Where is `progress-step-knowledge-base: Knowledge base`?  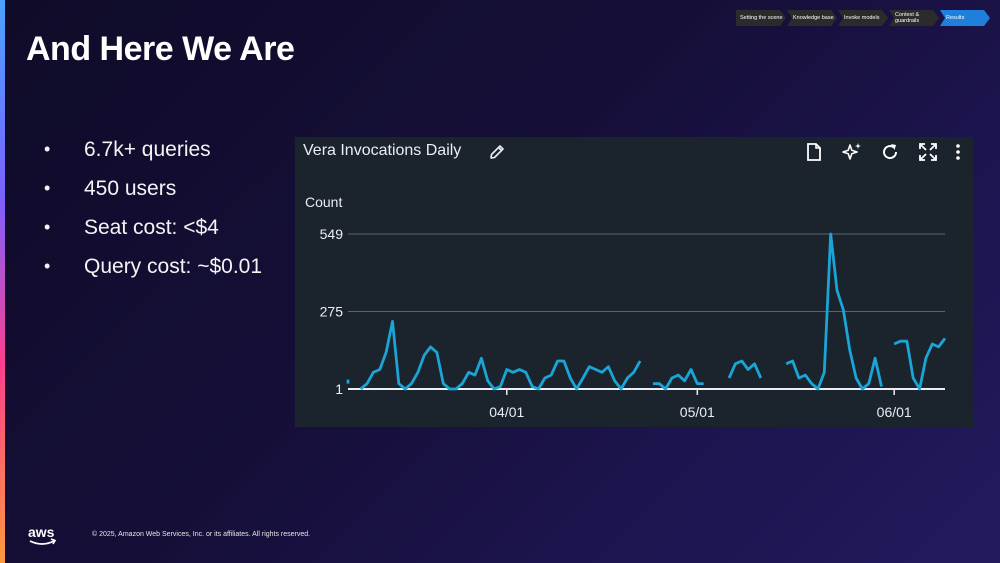 progress-step-knowledge-base: Knowledge base is located at coordinates (812, 18).